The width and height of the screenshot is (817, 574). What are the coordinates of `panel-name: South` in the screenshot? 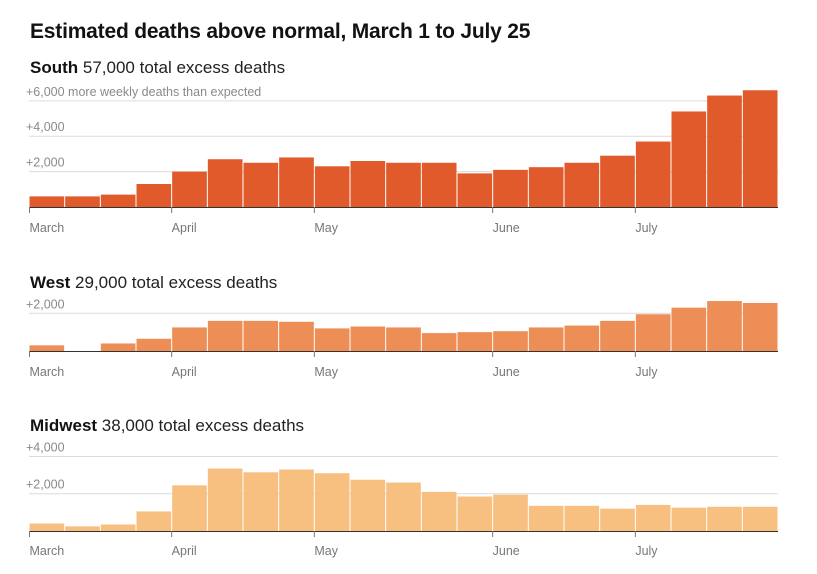 It's located at (54, 67).